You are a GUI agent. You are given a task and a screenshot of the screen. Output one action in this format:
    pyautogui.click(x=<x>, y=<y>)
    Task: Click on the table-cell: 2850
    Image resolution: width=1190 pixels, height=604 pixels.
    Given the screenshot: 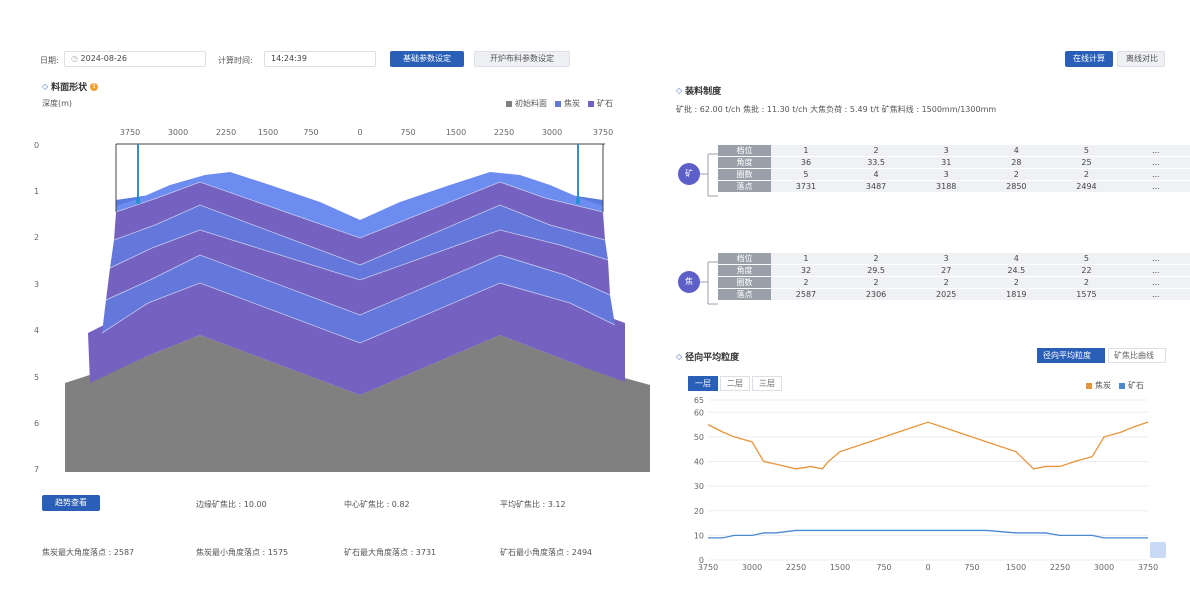 What is the action you would take?
    pyautogui.click(x=1016, y=186)
    